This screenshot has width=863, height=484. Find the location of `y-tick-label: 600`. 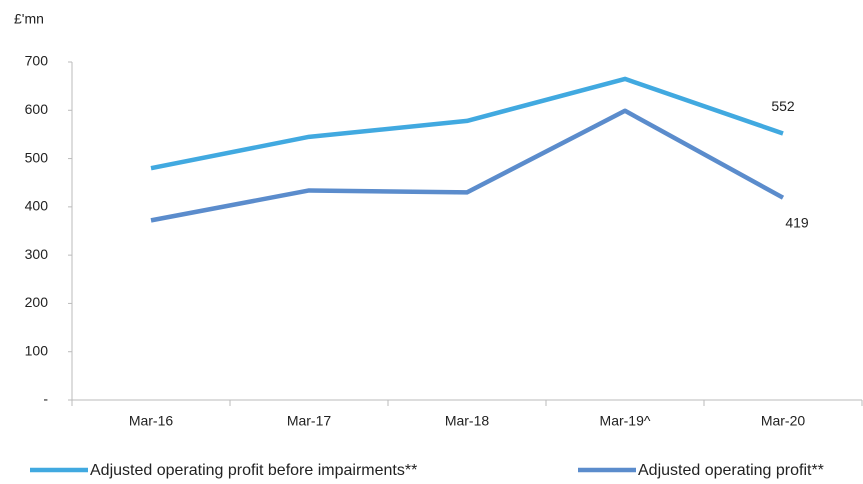

y-tick-label: 600 is located at coordinates (37, 109).